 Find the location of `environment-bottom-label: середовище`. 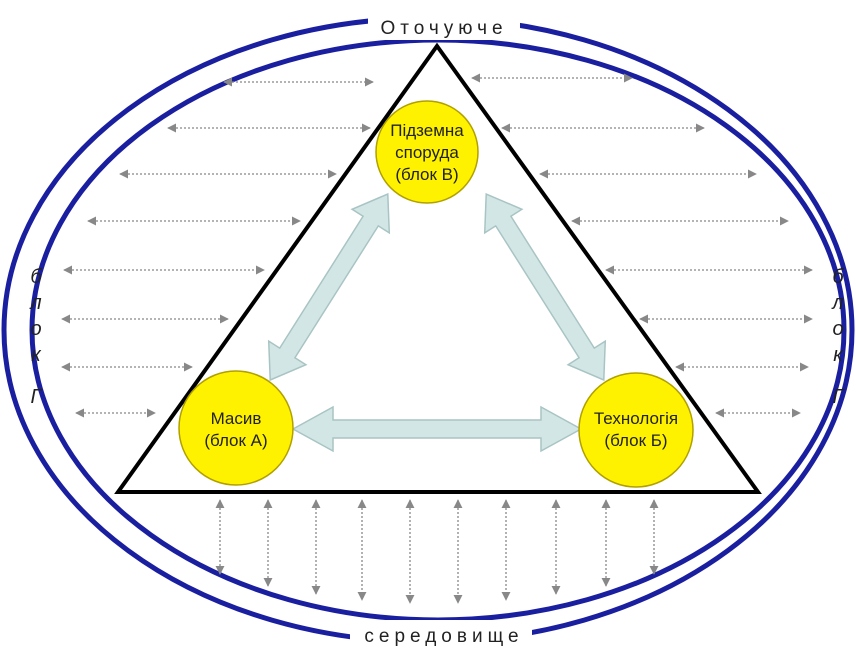

environment-bottom-label: середовище is located at coordinates (443, 636).